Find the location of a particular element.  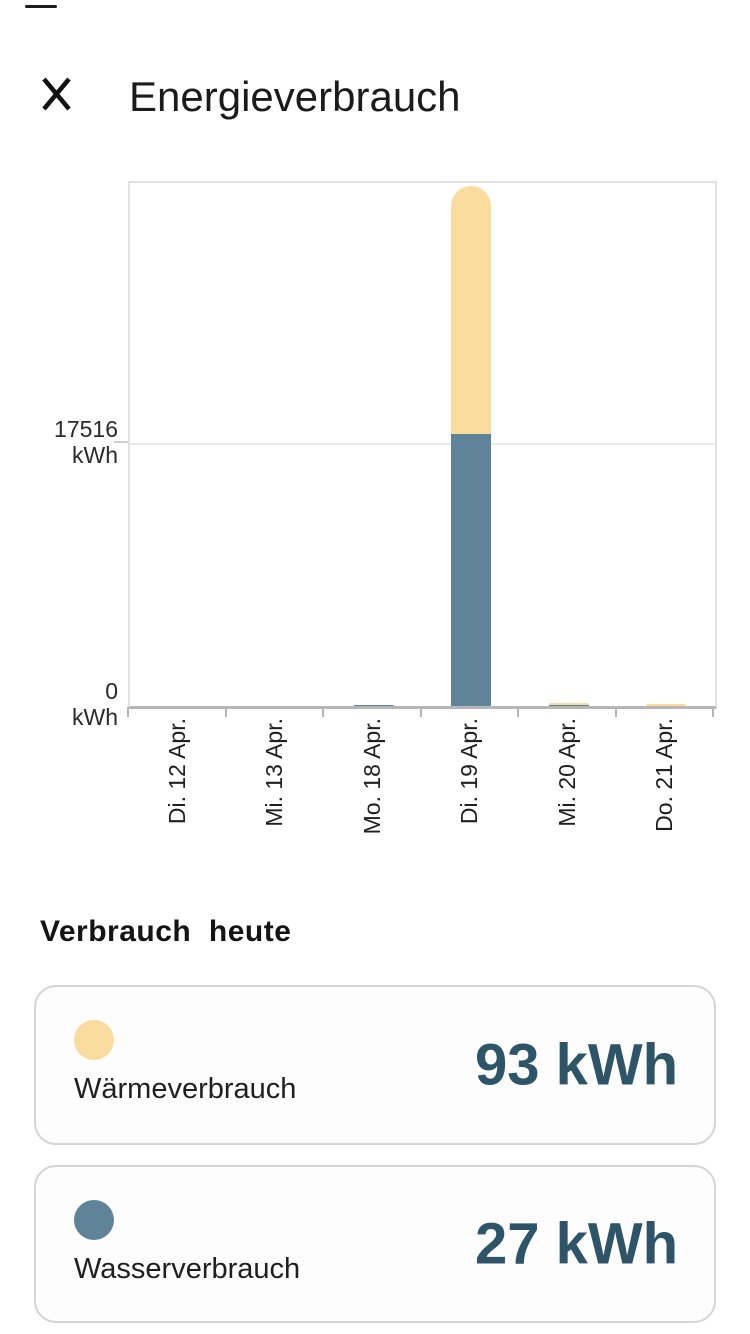

consumption-card-heat: Wärmeverbrauch 93 kWh is located at coordinates (375, 1065).